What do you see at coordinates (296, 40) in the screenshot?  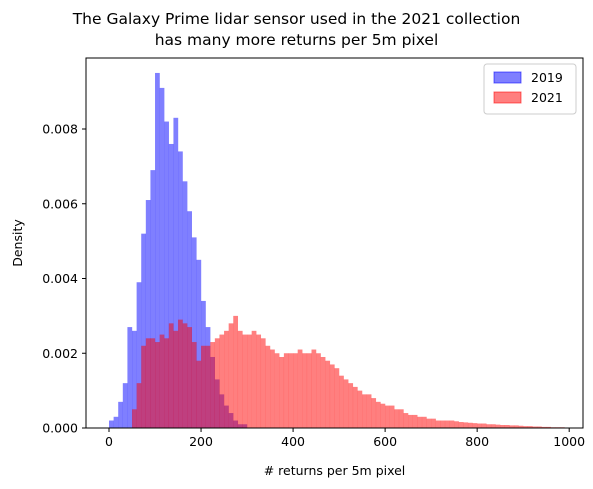 I see `chart-title-line-2: has many more returns per 5m pixel` at bounding box center [296, 40].